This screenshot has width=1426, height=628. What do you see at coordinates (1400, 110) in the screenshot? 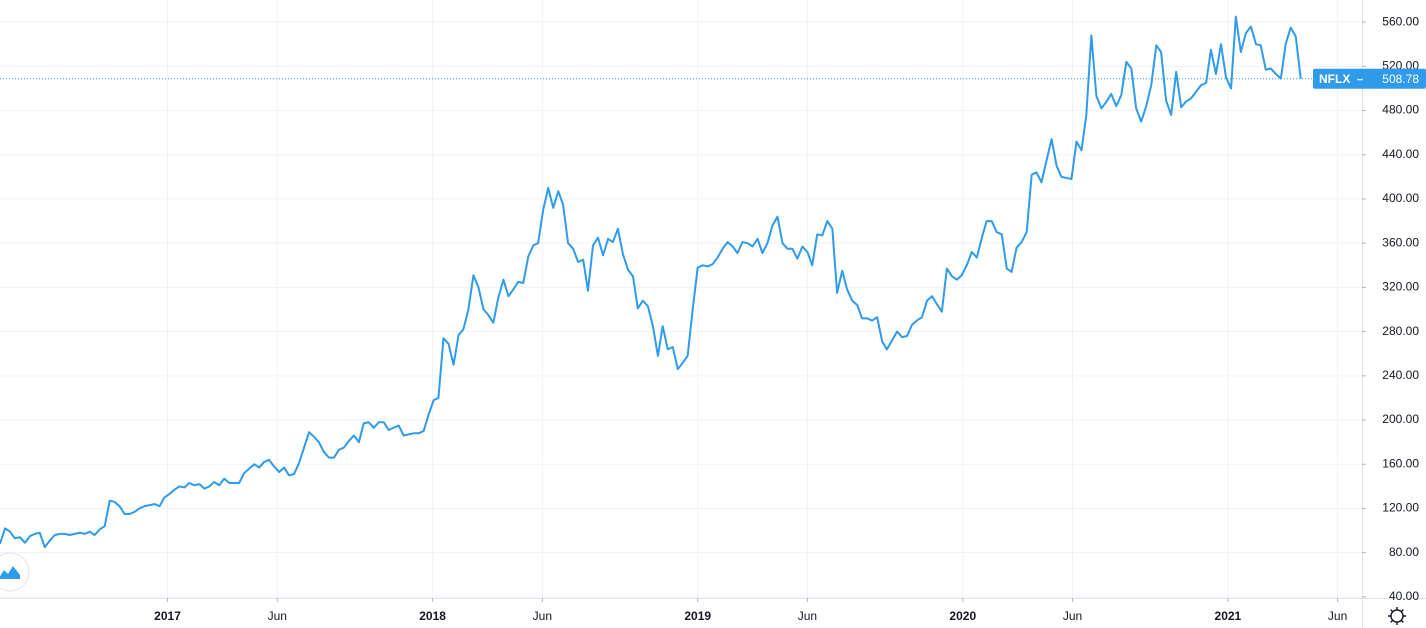
I see `y-tick-label: 480.00` at bounding box center [1400, 110].